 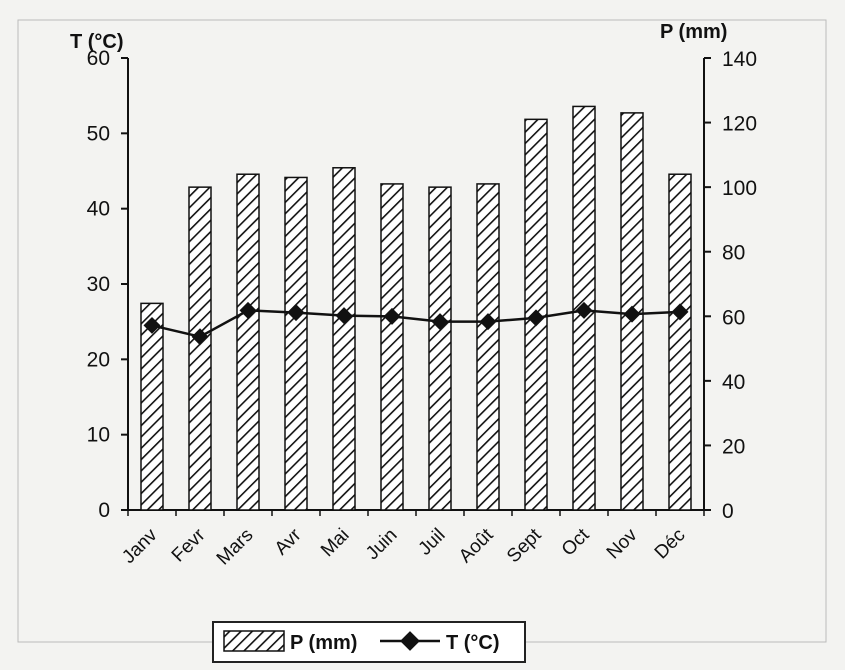 What do you see at coordinates (733, 253) in the screenshot?
I see `right-axis-tick-label: 80` at bounding box center [733, 253].